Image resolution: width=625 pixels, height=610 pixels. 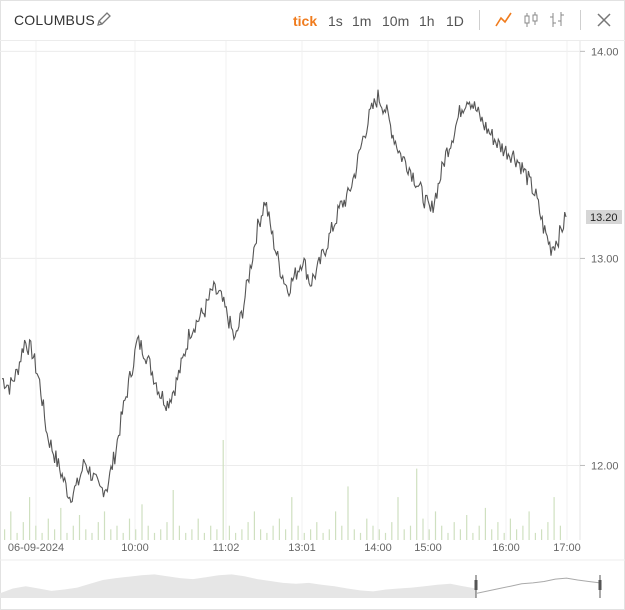 What do you see at coordinates (455, 21) in the screenshot?
I see `timeframe-1d: 1D` at bounding box center [455, 21].